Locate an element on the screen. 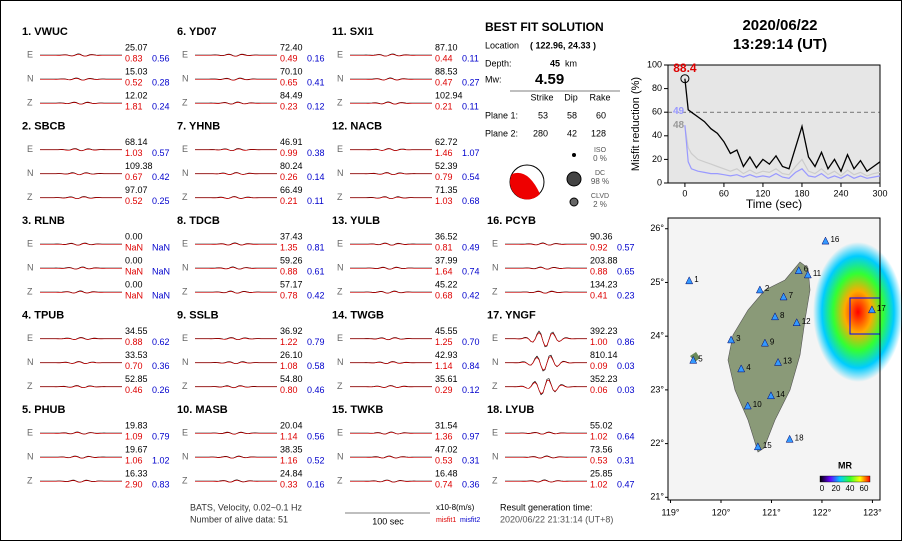  misfit1: 1.36 is located at coordinates (444, 436).